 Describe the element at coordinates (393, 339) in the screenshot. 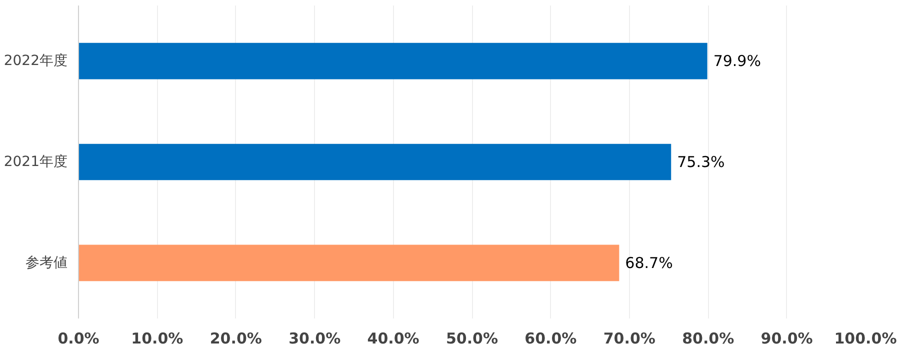

I see `x-tick-label: 40.0%` at that location.